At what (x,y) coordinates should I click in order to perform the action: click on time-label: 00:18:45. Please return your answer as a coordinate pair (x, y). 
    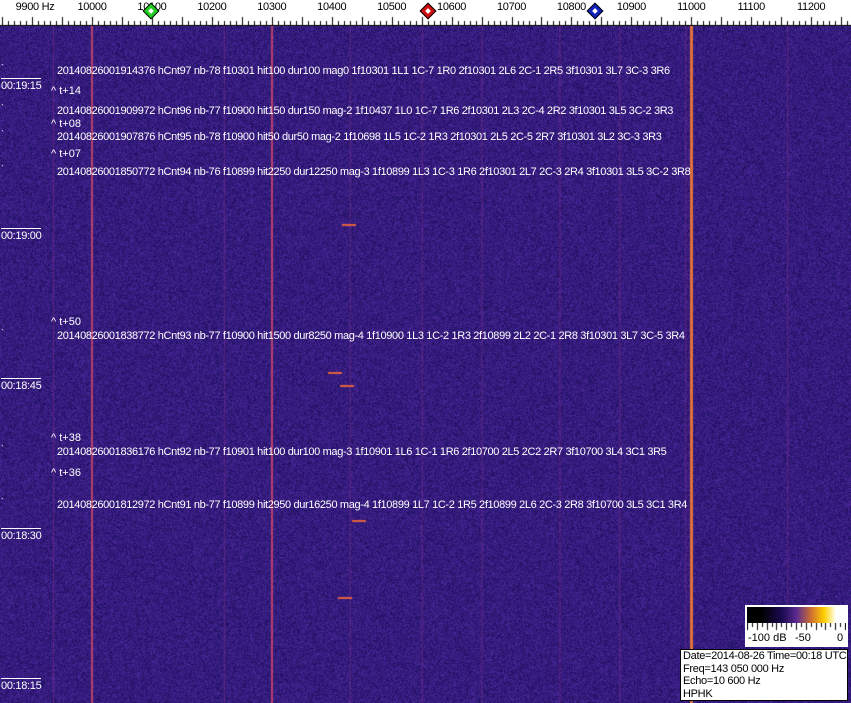
    Looking at the image, I should click on (21, 385).